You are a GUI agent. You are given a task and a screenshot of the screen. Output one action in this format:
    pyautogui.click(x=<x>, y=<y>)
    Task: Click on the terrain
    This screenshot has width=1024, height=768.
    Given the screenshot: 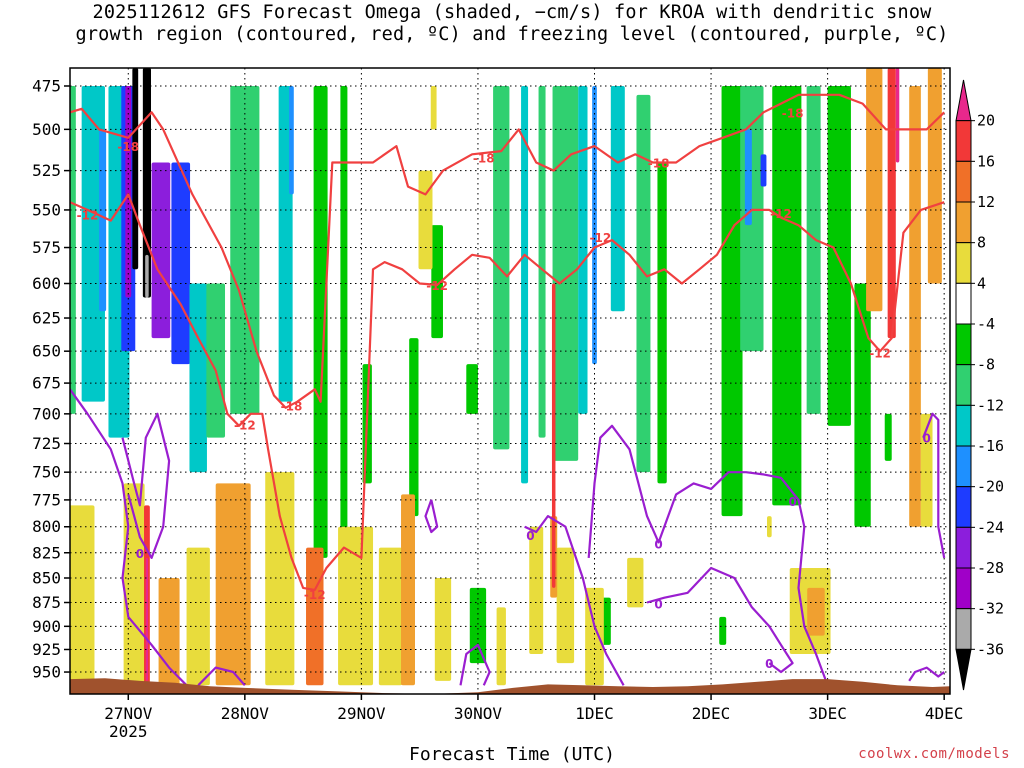 What is the action you would take?
    pyautogui.click(x=510, y=686)
    